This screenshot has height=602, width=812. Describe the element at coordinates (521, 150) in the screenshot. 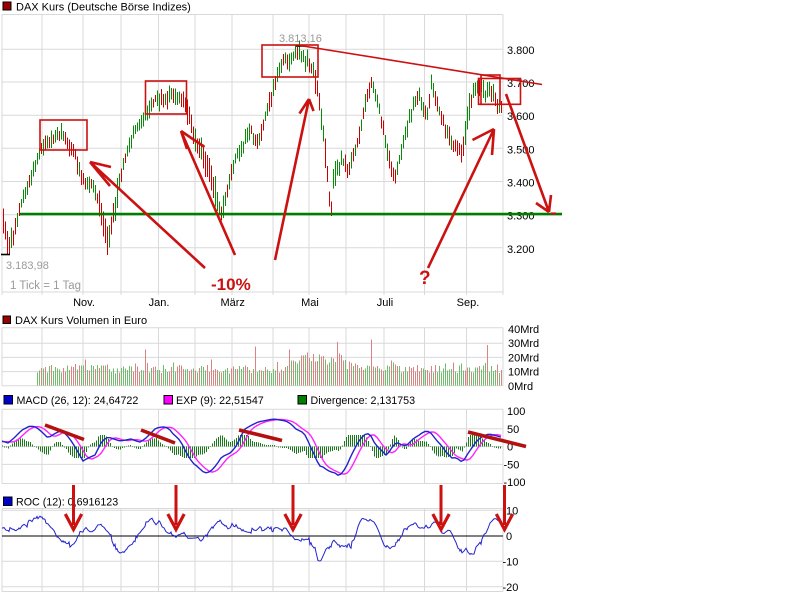

I see `svg-text: 3.500` at that location.